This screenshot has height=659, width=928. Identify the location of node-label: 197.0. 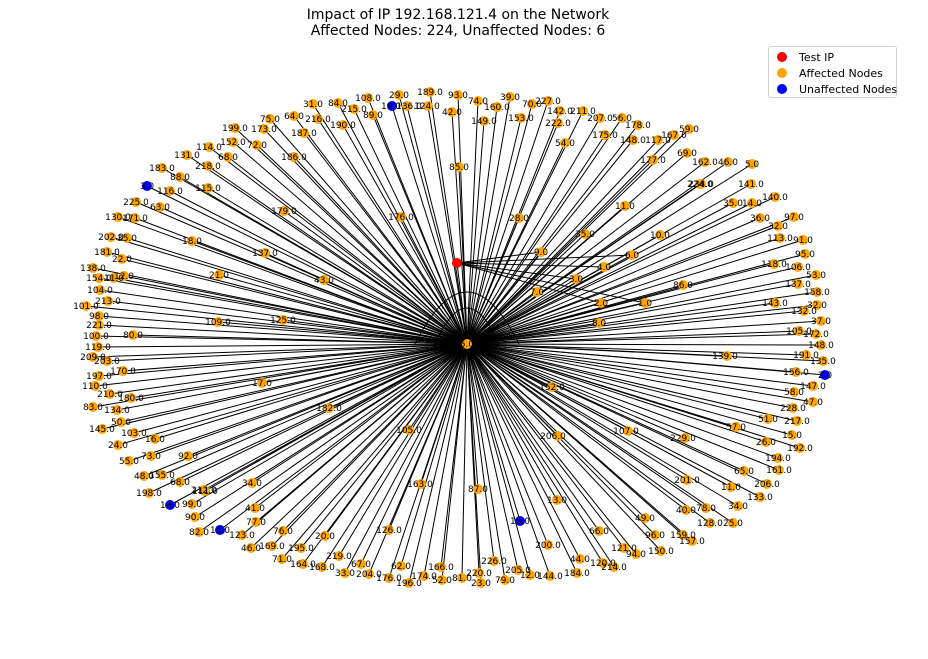
(99, 377).